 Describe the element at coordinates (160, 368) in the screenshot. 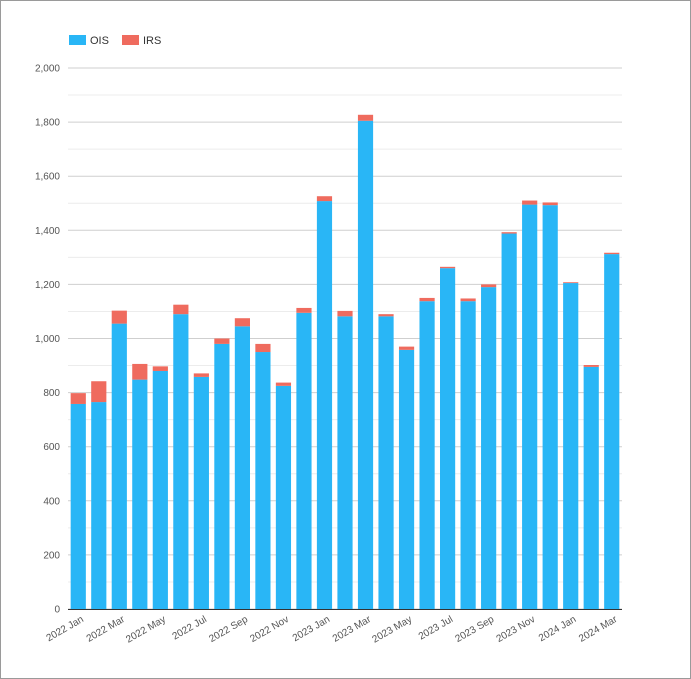

I see `bar-irs-2022-may` at that location.